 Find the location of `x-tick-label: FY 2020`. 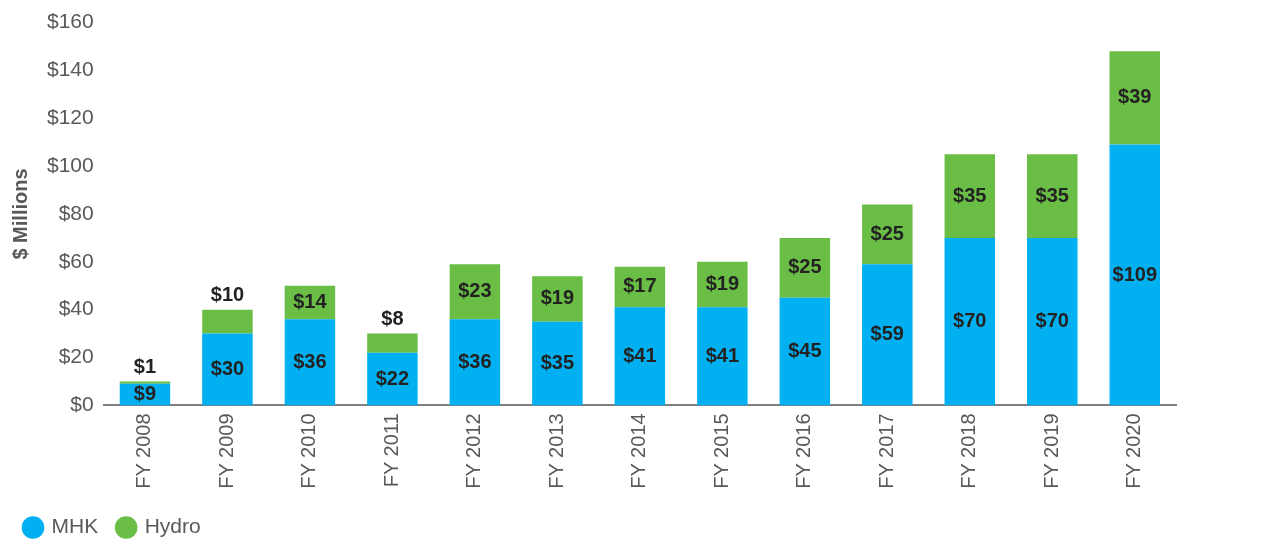

x-tick-label: FY 2020 is located at coordinates (1133, 451).